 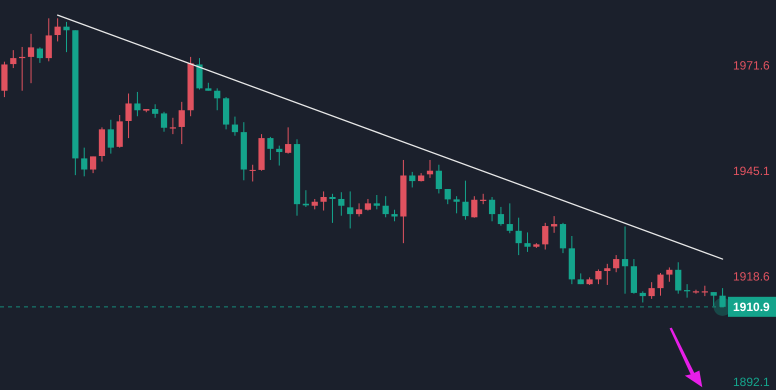 What do you see at coordinates (751, 65) in the screenshot?
I see `y-tick-label: 1971.6` at bounding box center [751, 65].